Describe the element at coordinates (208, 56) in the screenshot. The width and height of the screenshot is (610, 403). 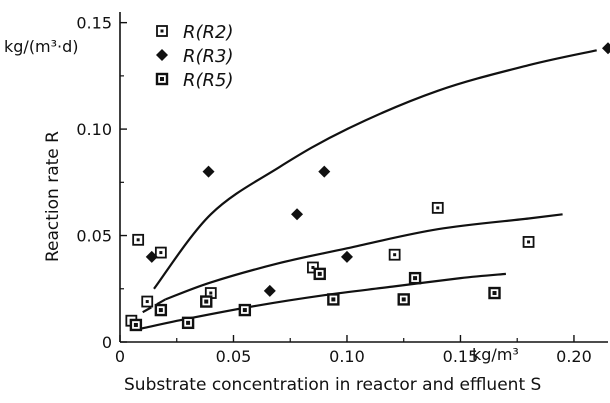
I see `legend-label-r3: R(R3)` at that location.